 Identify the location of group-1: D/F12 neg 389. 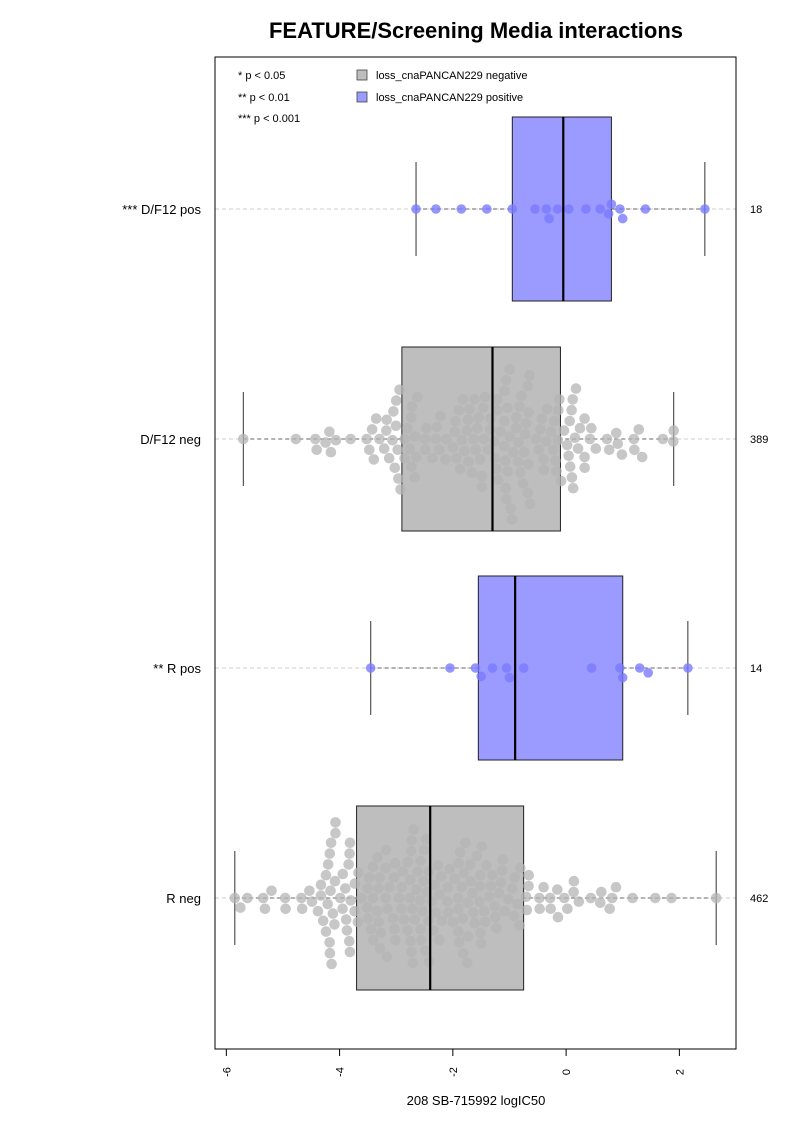
(454, 439).